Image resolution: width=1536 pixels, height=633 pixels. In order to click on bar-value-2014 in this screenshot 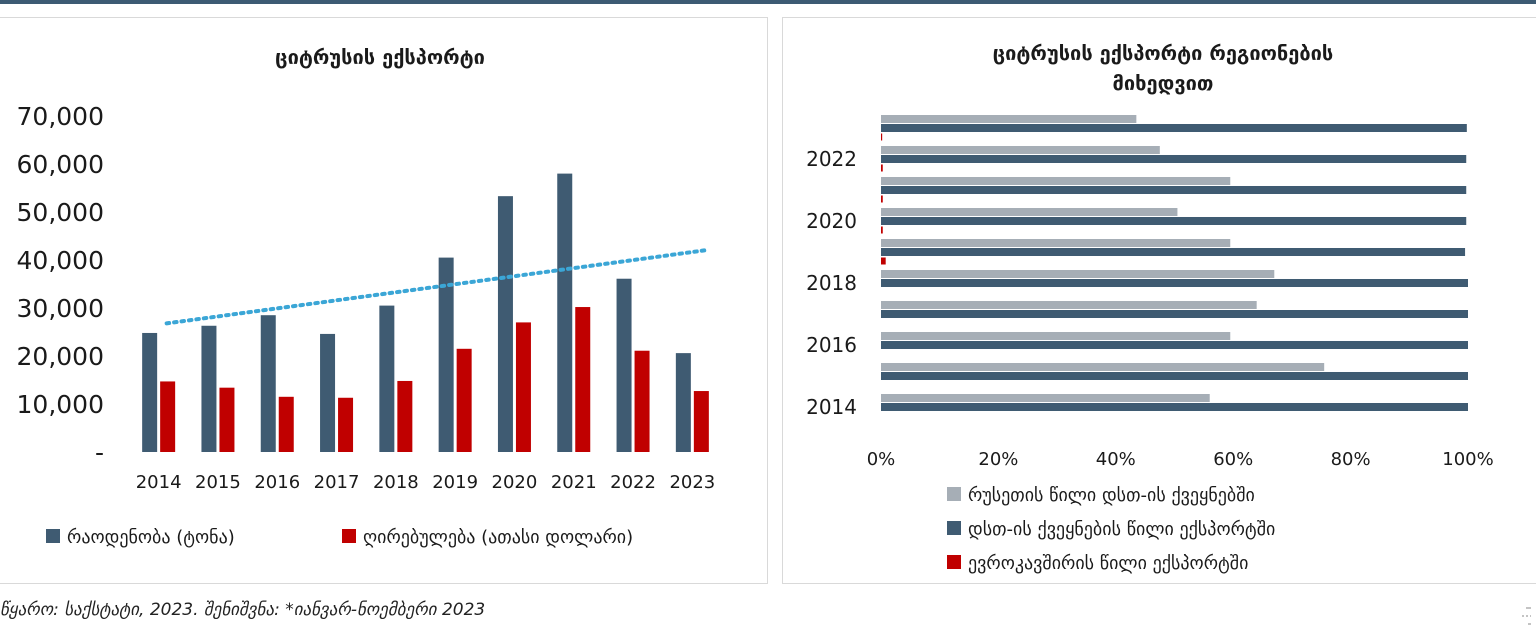, I will do `click(168, 416)`.